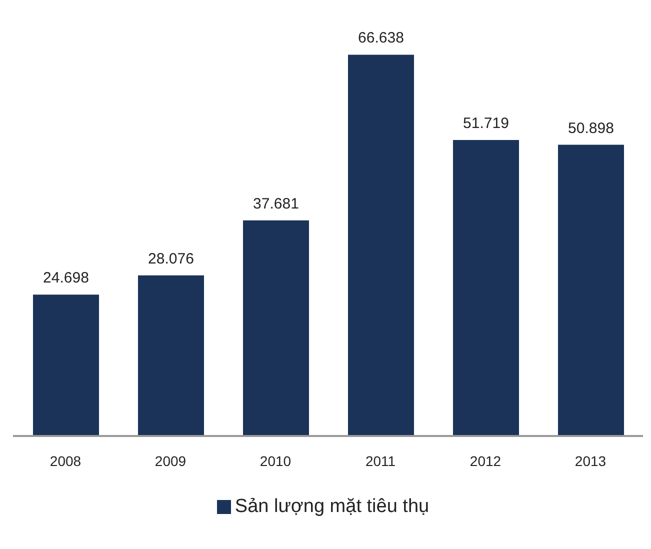 Image resolution: width=651 pixels, height=549 pixels. I want to click on data-label: 24.698, so click(66, 278).